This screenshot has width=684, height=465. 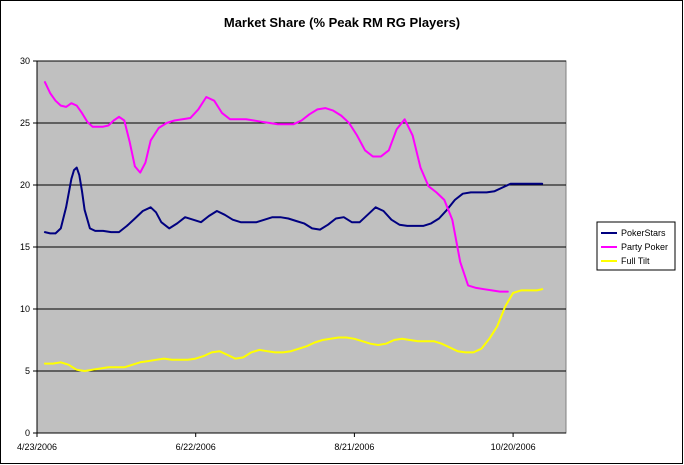 What do you see at coordinates (25, 185) in the screenshot?
I see `y-tick-label-4: 20` at bounding box center [25, 185].